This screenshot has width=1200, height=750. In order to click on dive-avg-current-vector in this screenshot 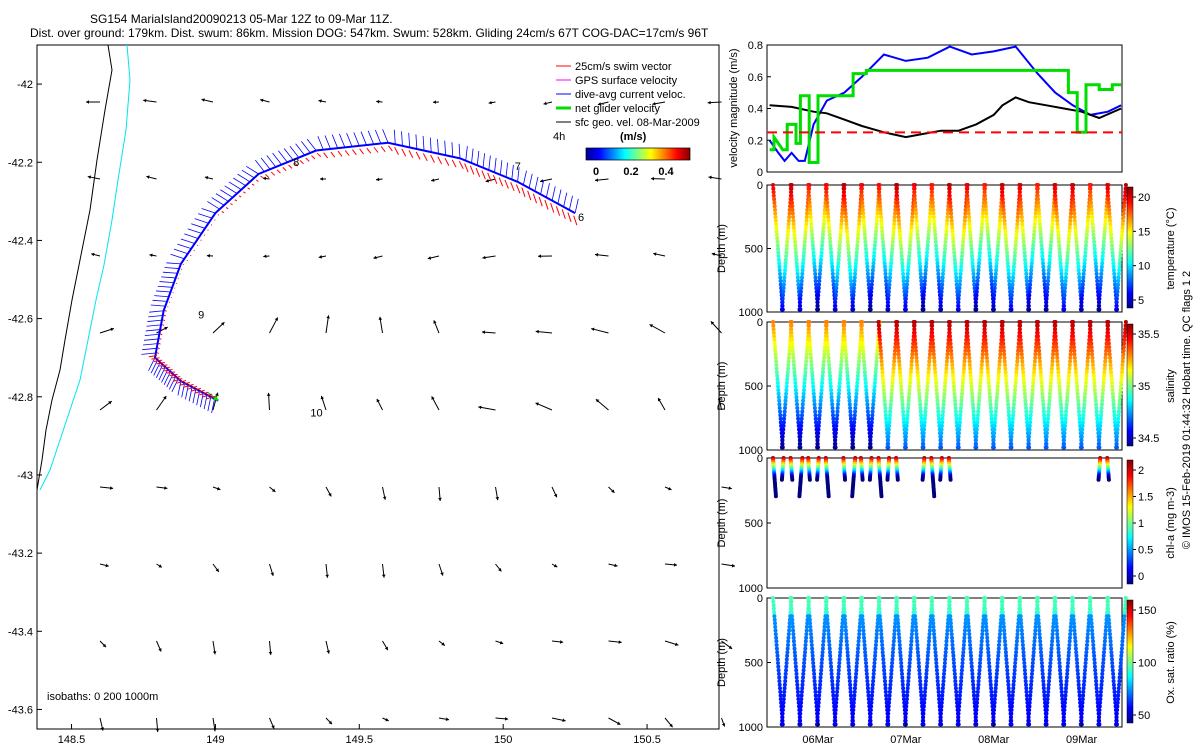, I will do `click(547, 190)`.